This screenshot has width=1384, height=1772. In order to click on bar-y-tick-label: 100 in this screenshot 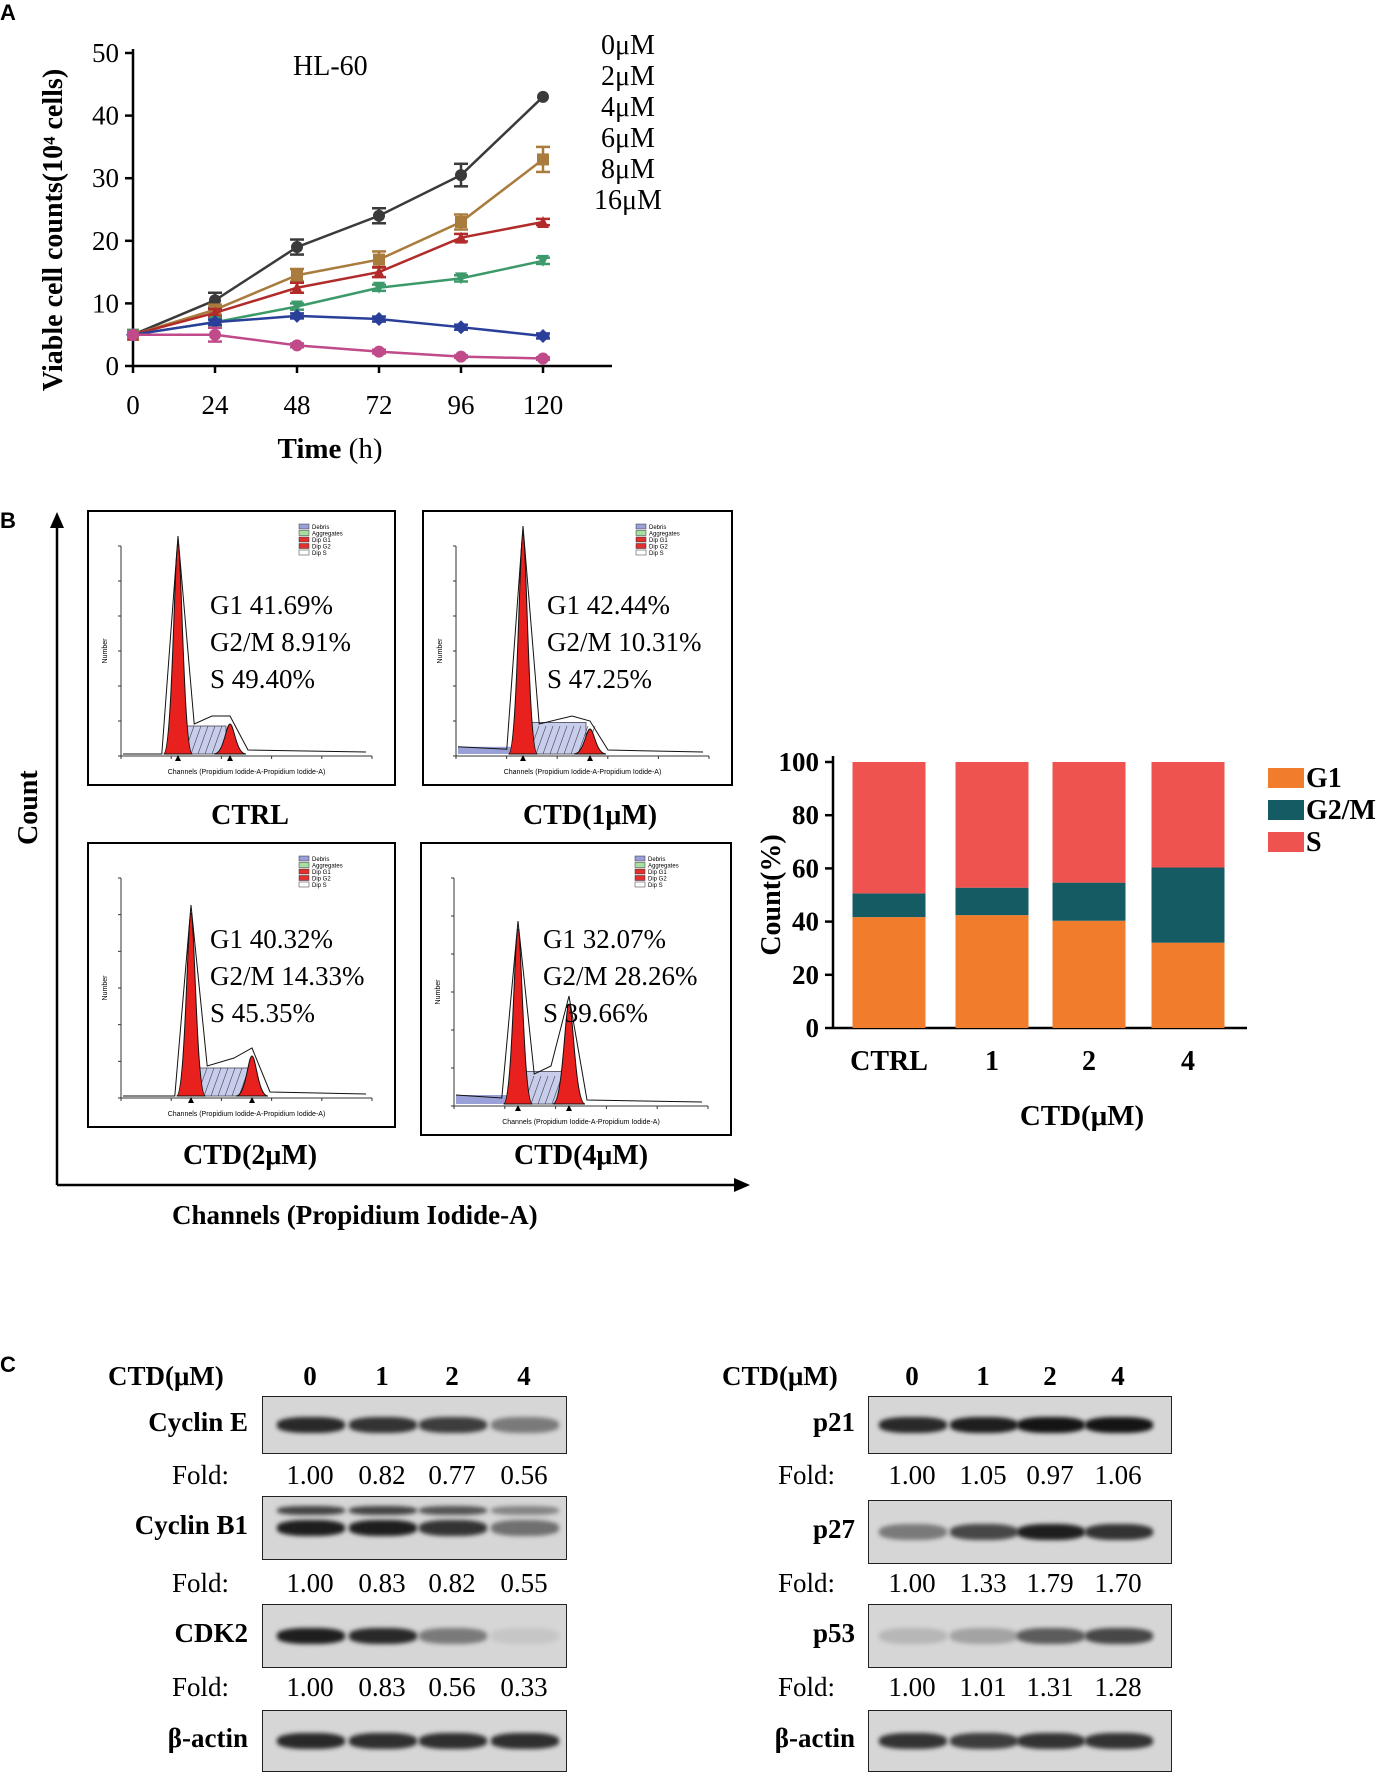, I will do `click(799, 762)`.